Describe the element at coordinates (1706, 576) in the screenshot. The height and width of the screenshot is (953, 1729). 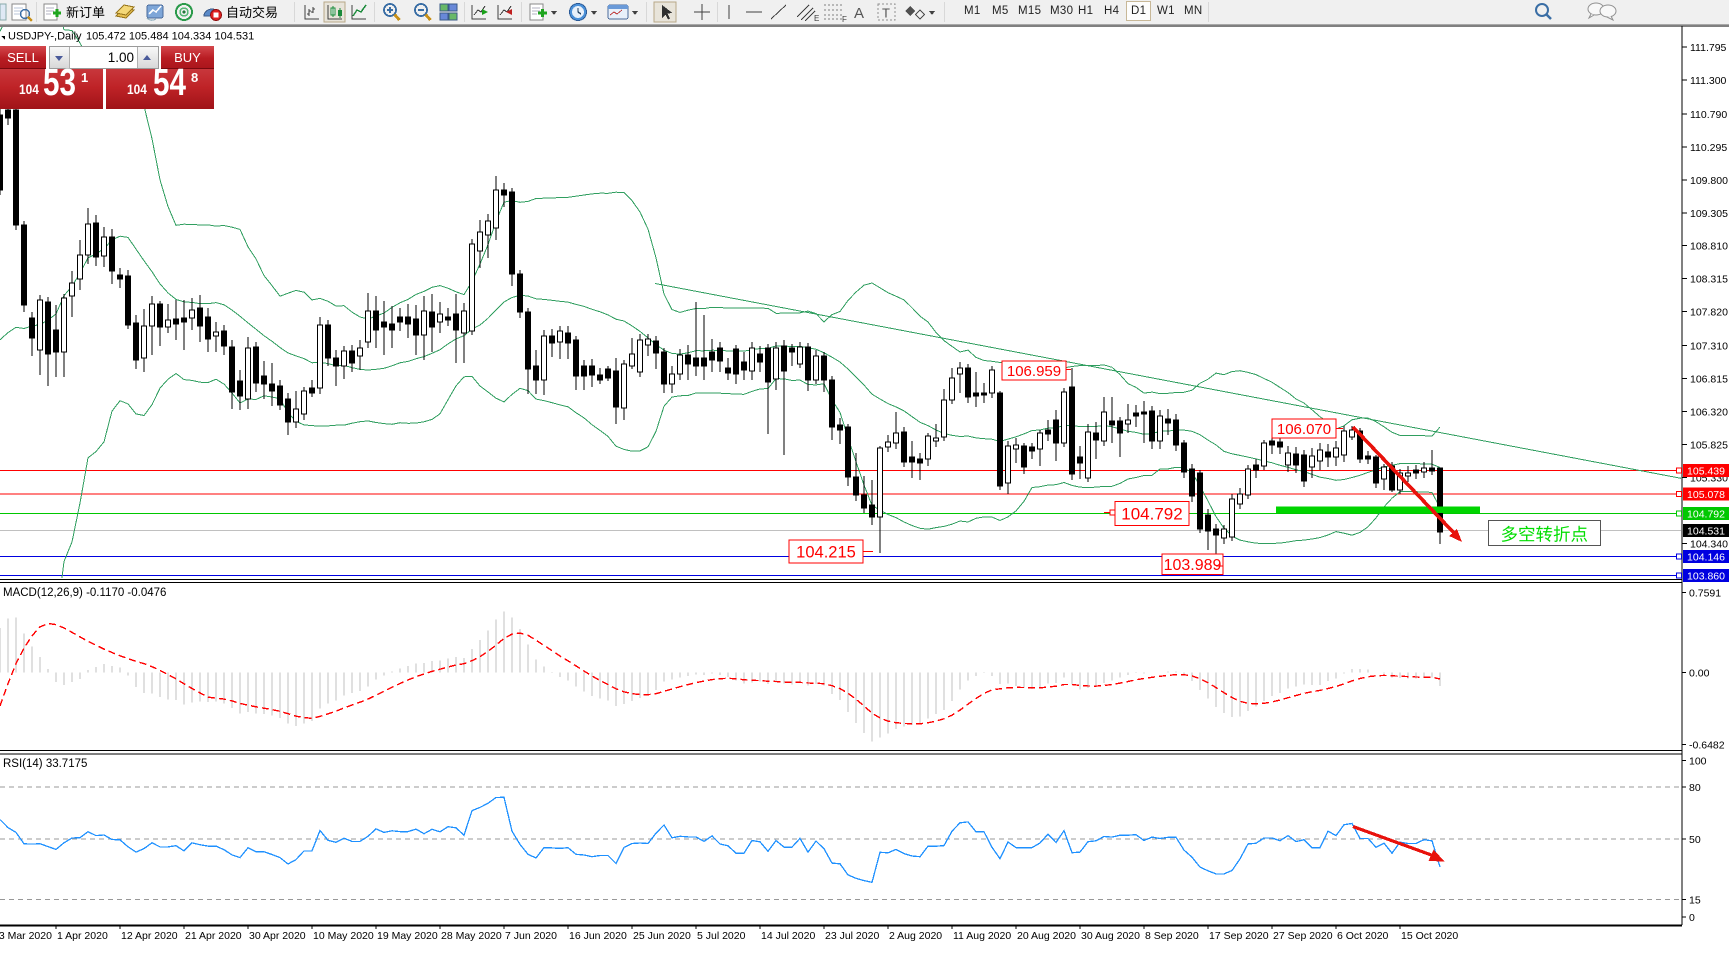
I see `svg-text: 103.860` at that location.